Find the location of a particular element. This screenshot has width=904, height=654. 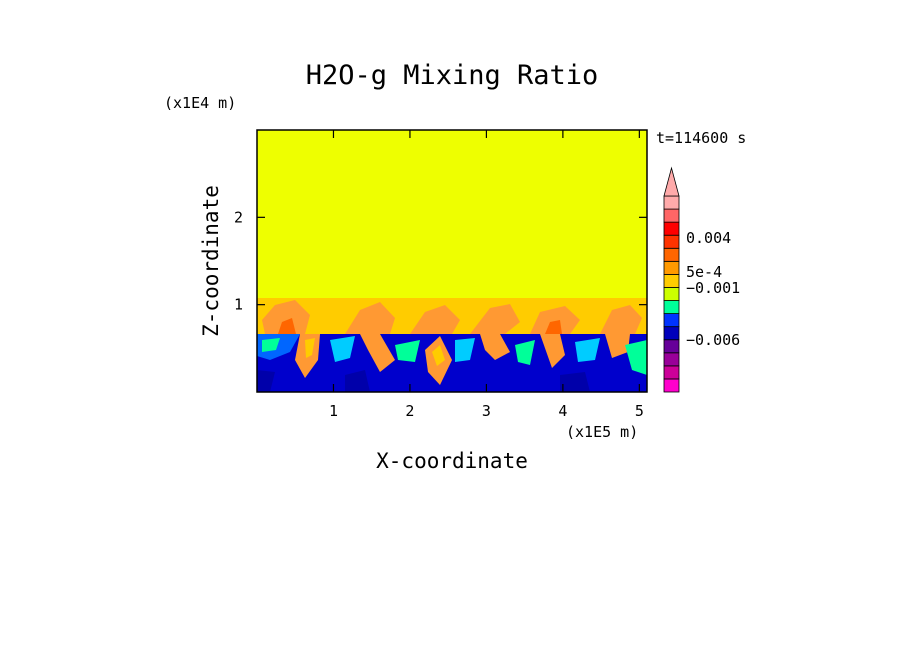

colorbar-label: 5e-4 is located at coordinates (704, 272).